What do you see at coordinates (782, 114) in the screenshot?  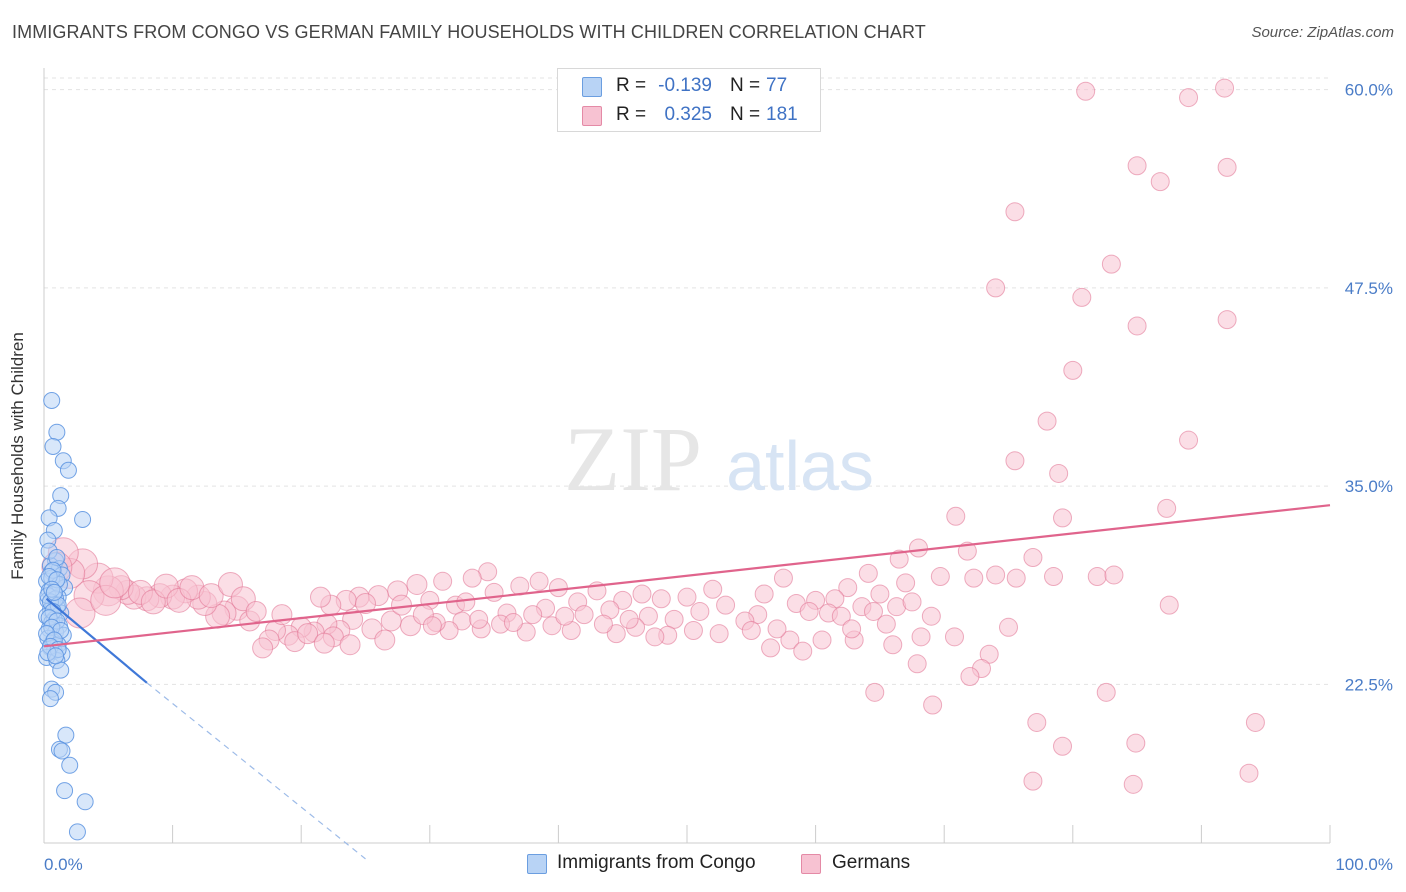 I see `legend-n-value: 181` at bounding box center [782, 114].